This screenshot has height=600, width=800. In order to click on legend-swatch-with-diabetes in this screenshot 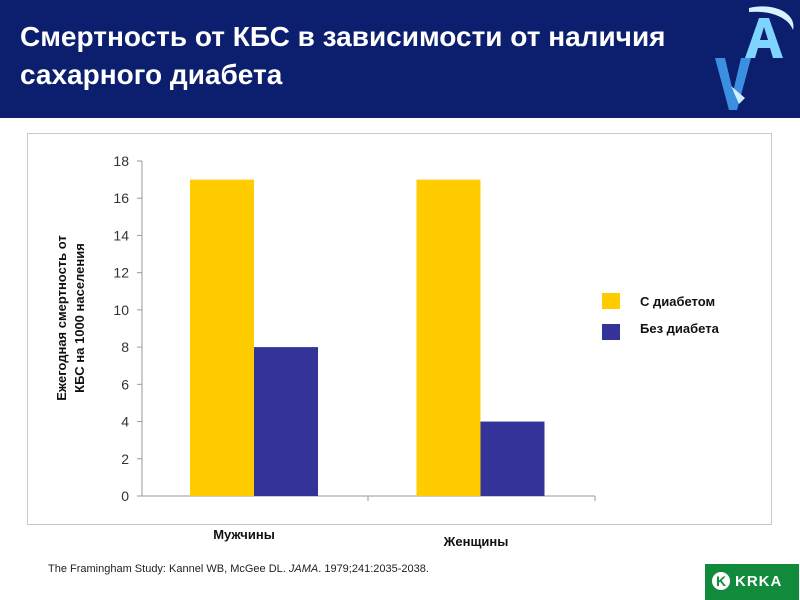, I will do `click(611, 301)`.